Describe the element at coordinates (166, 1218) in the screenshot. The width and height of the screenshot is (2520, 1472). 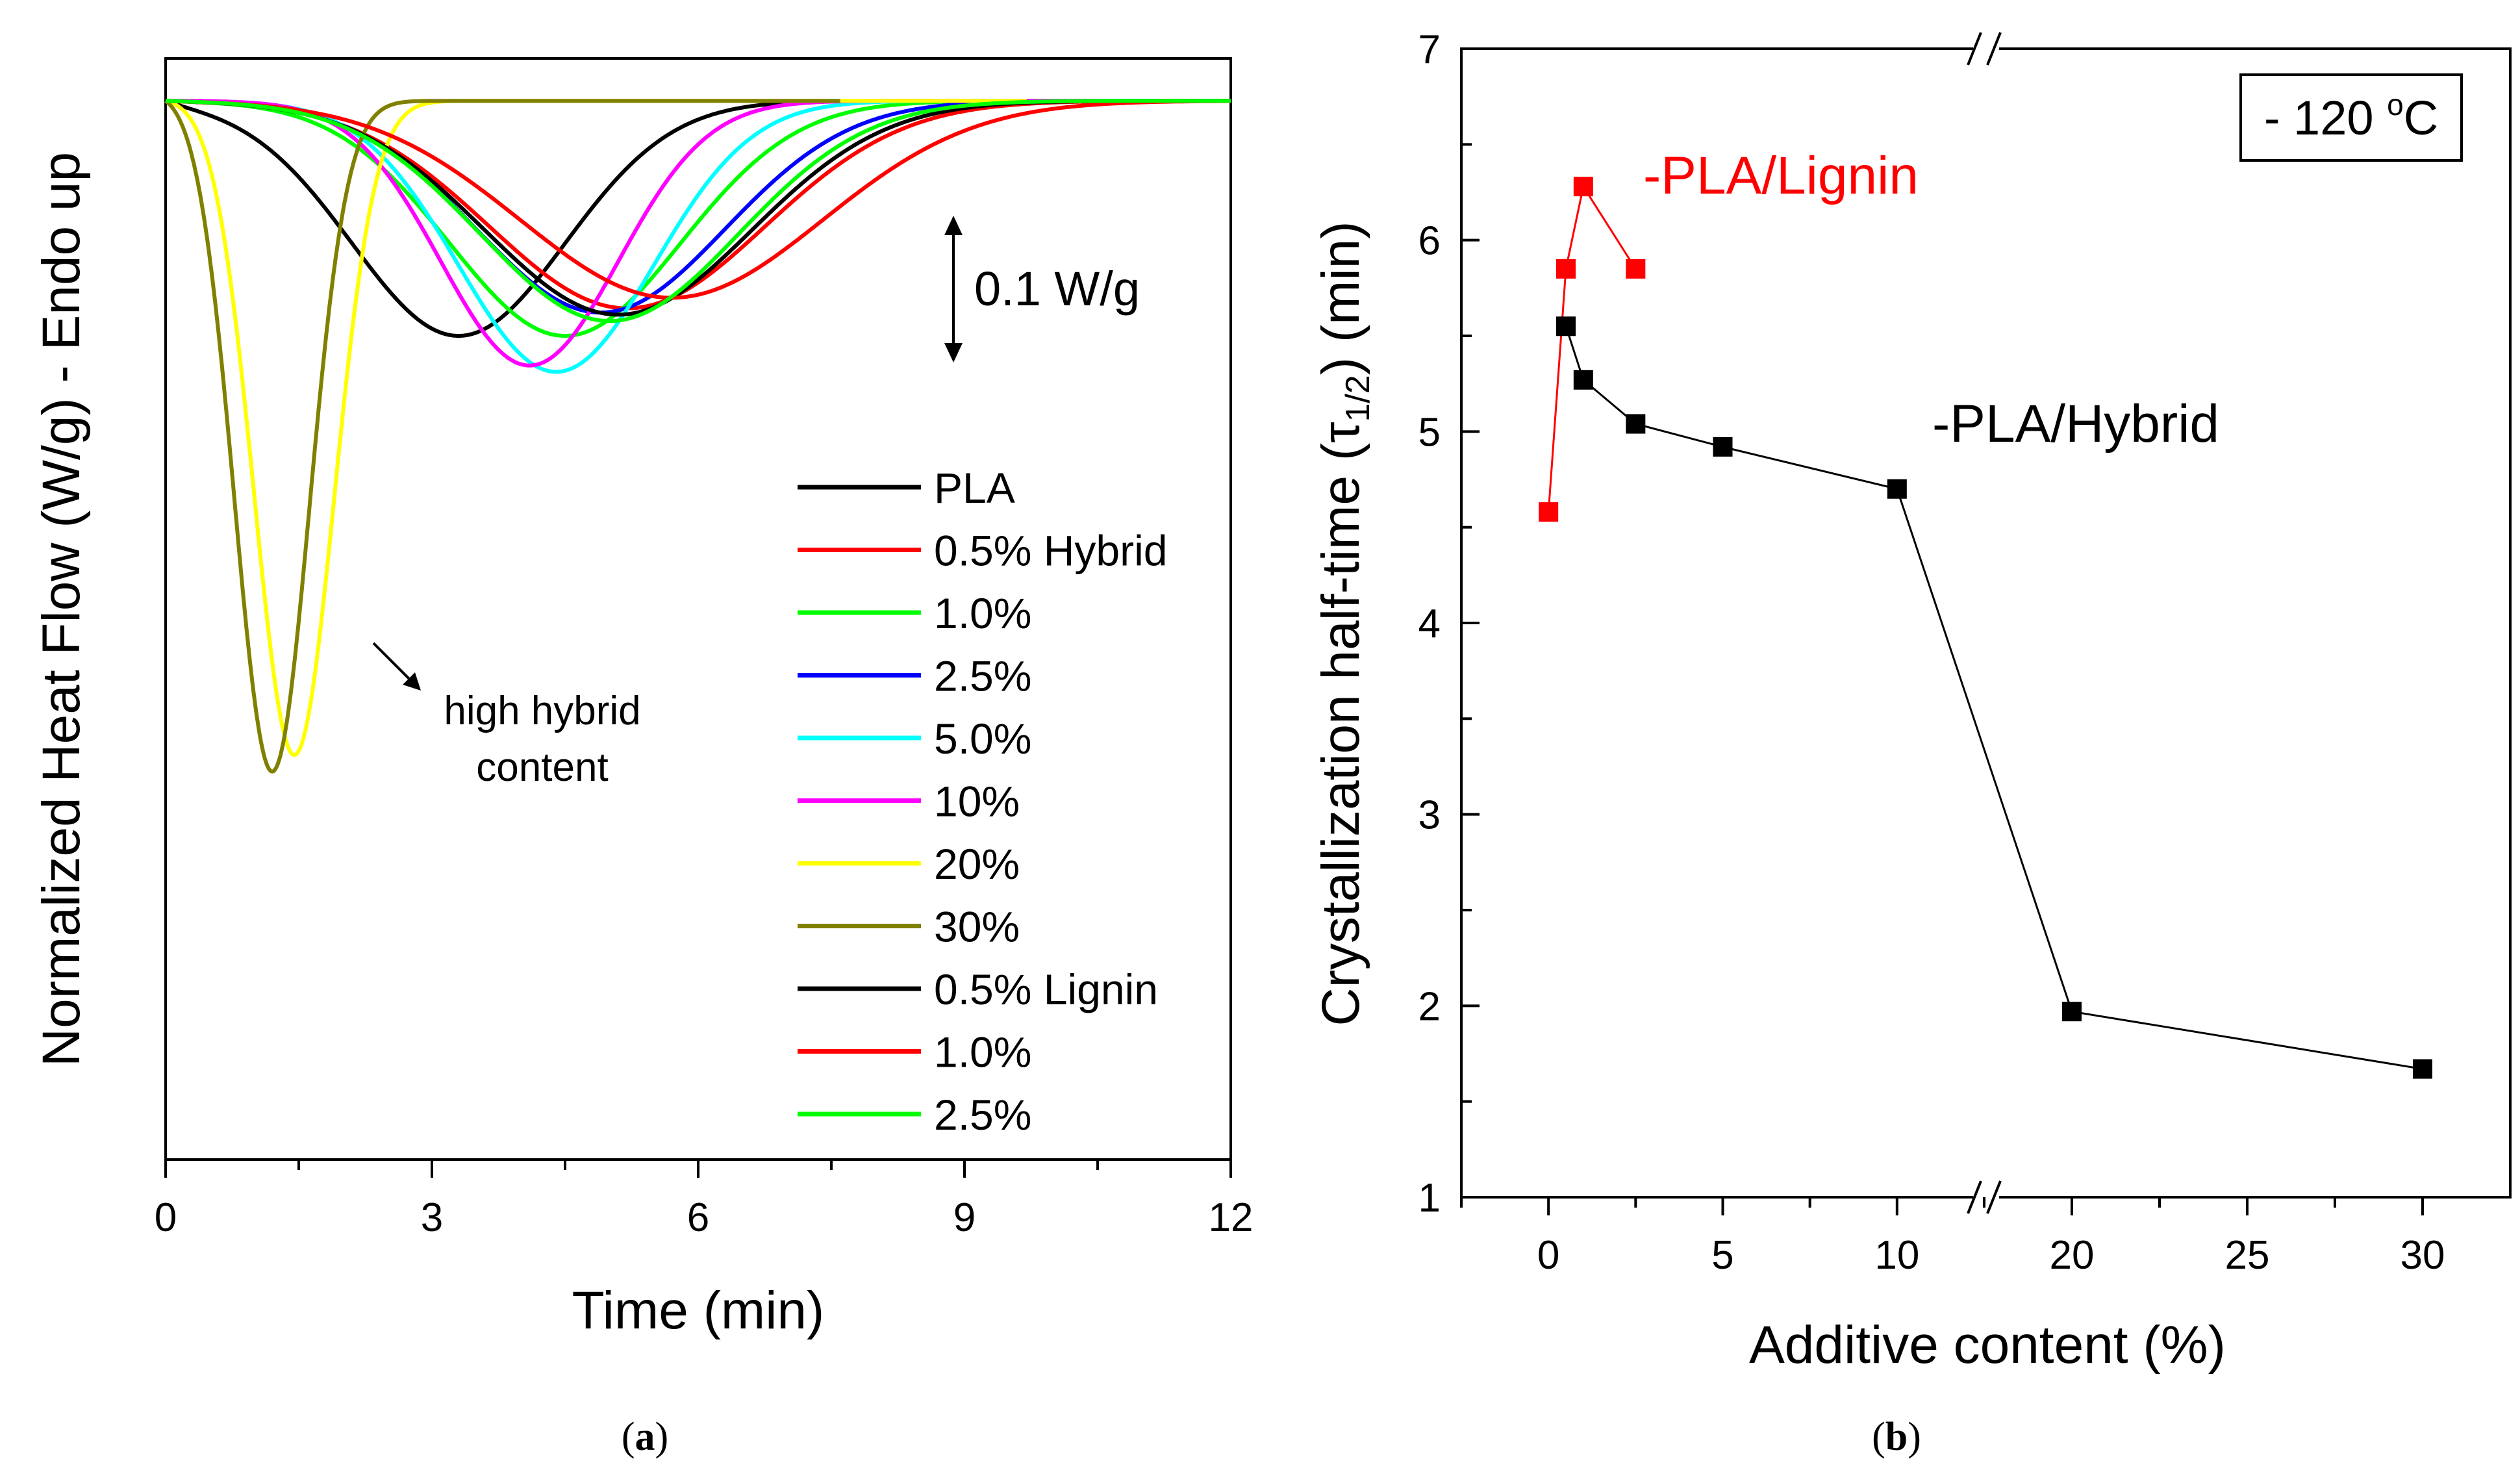
I see `panel-a-x-tick-label: 0` at that location.